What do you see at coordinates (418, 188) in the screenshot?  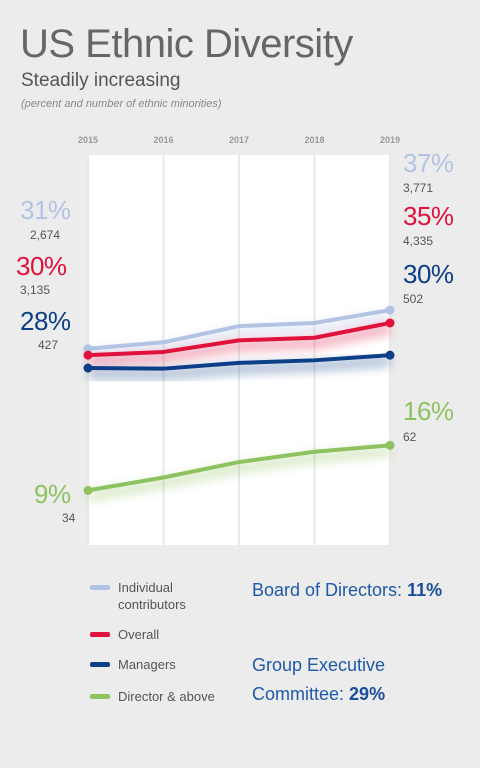 I see `label-end-count-individual-contributors: 3,771` at bounding box center [418, 188].